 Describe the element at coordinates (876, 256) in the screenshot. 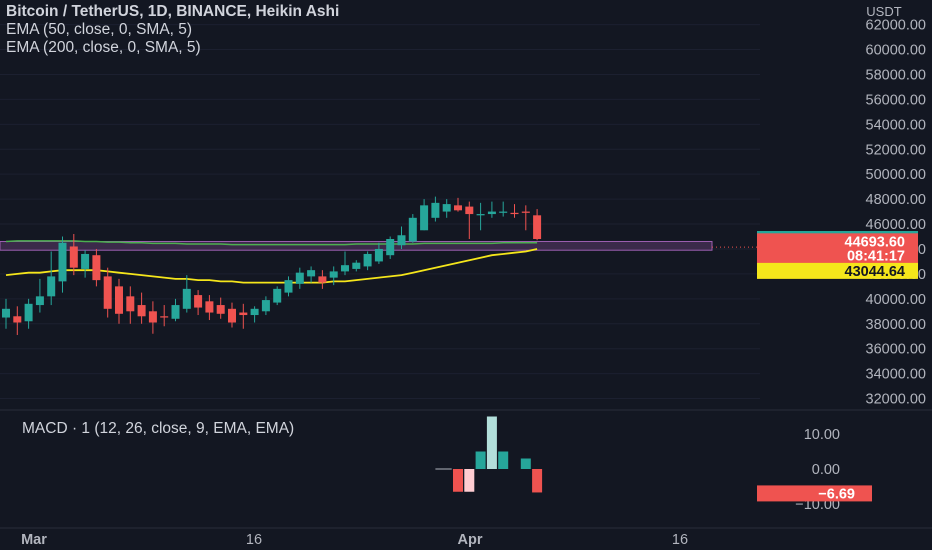

I see `badge-countdown: 08:41:17` at that location.